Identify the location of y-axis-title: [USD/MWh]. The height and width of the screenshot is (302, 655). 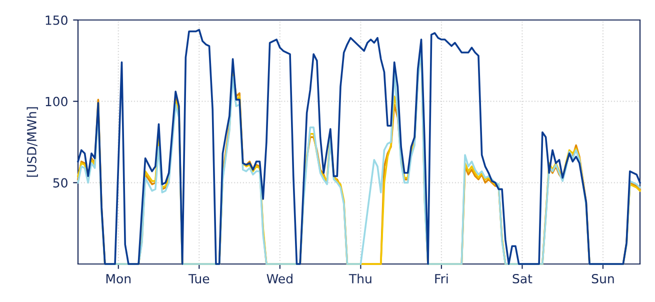
(32, 142).